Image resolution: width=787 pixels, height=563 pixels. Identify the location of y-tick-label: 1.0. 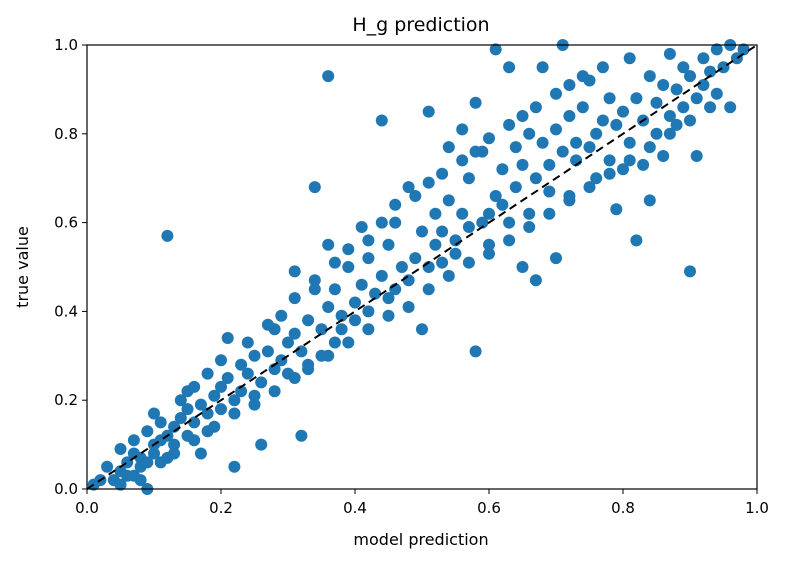
(66, 45).